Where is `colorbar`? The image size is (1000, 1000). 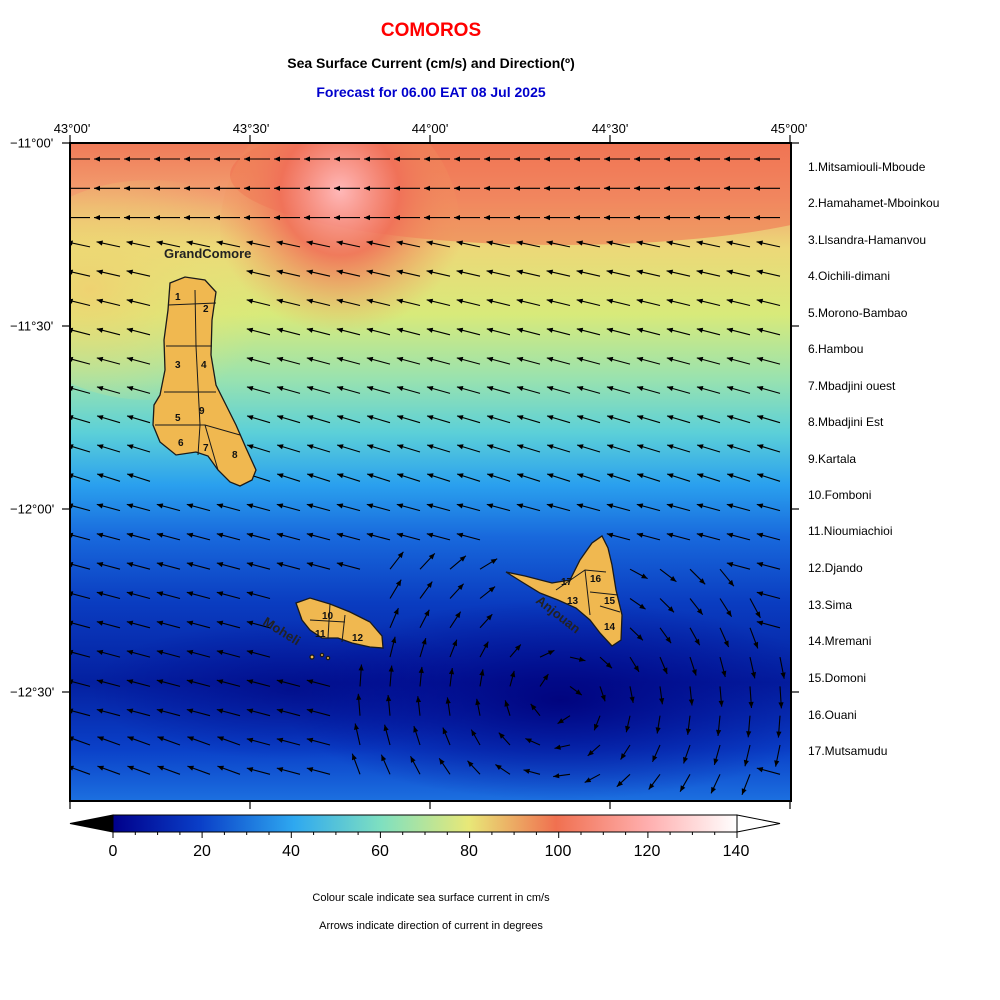
colorbar is located at coordinates (425, 826).